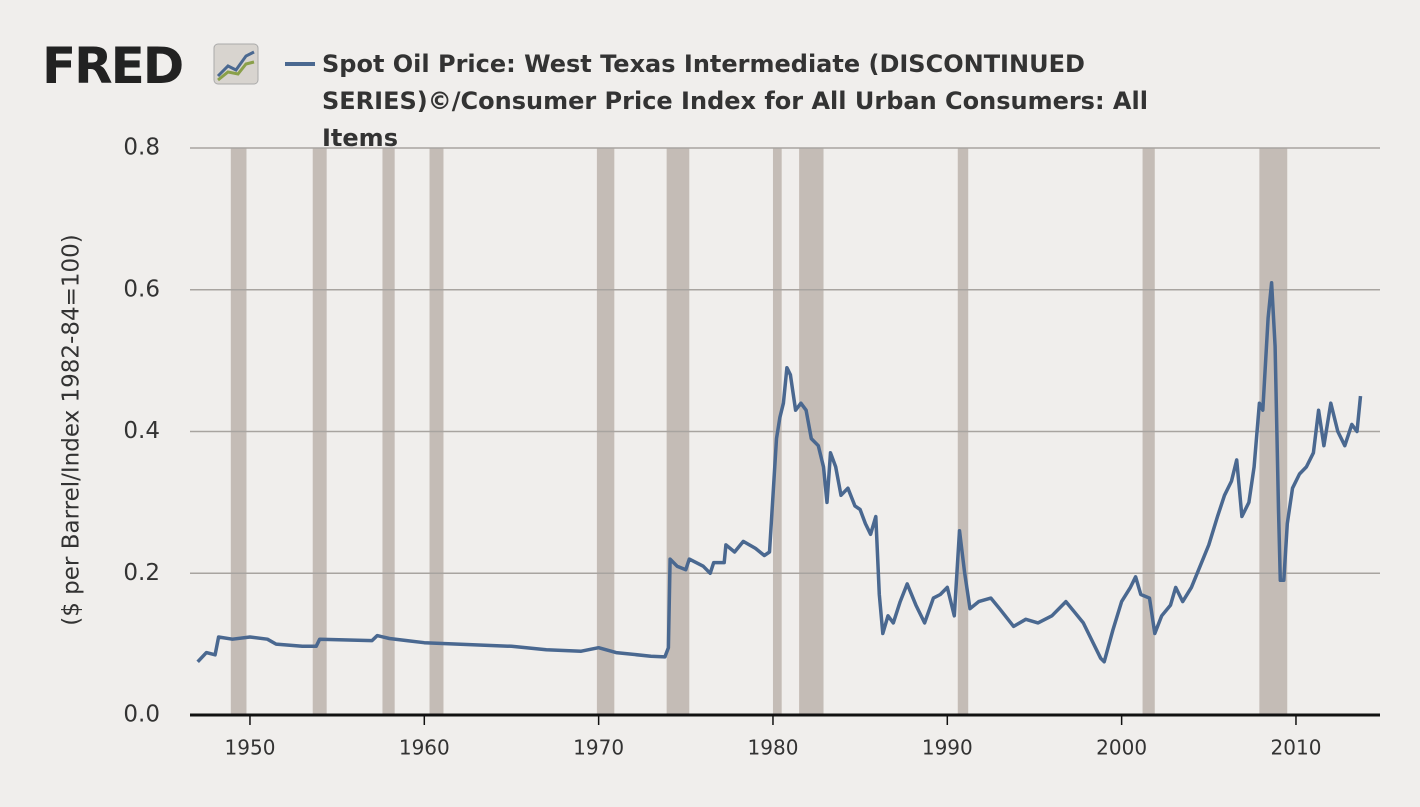 This screenshot has width=1420, height=807. Describe the element at coordinates (141, 715) in the screenshot. I see `y-tick-label: 0.0` at that location.